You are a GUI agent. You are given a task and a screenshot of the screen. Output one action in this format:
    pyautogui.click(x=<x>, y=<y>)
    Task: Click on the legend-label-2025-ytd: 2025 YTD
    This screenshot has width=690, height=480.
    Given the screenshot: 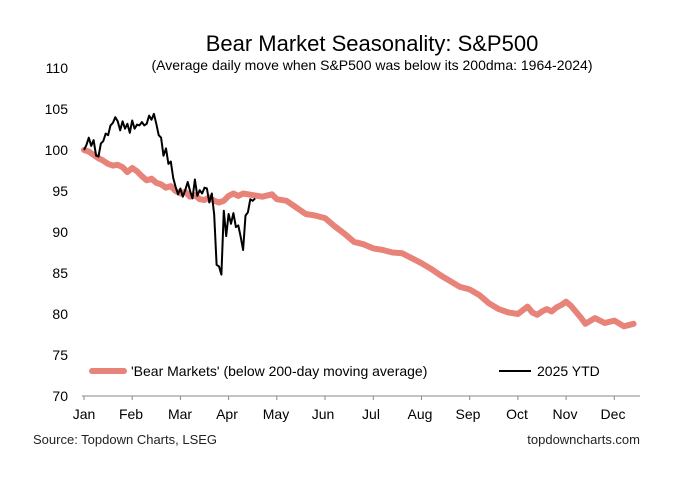 What is the action you would take?
    pyautogui.click(x=568, y=371)
    